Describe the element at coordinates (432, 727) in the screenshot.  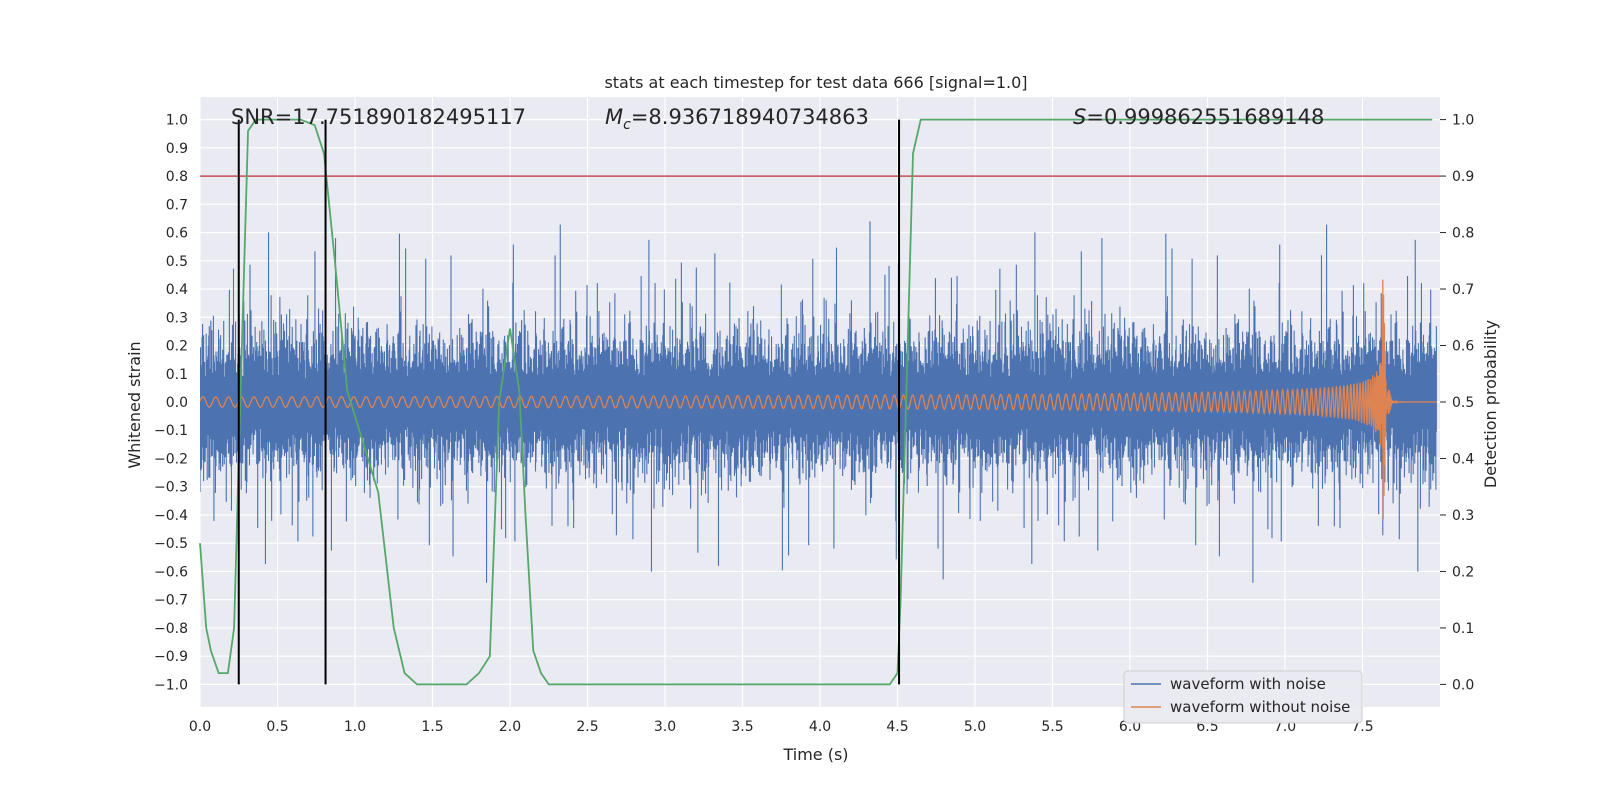
I see `x-tick-label: 1.5` at that location.